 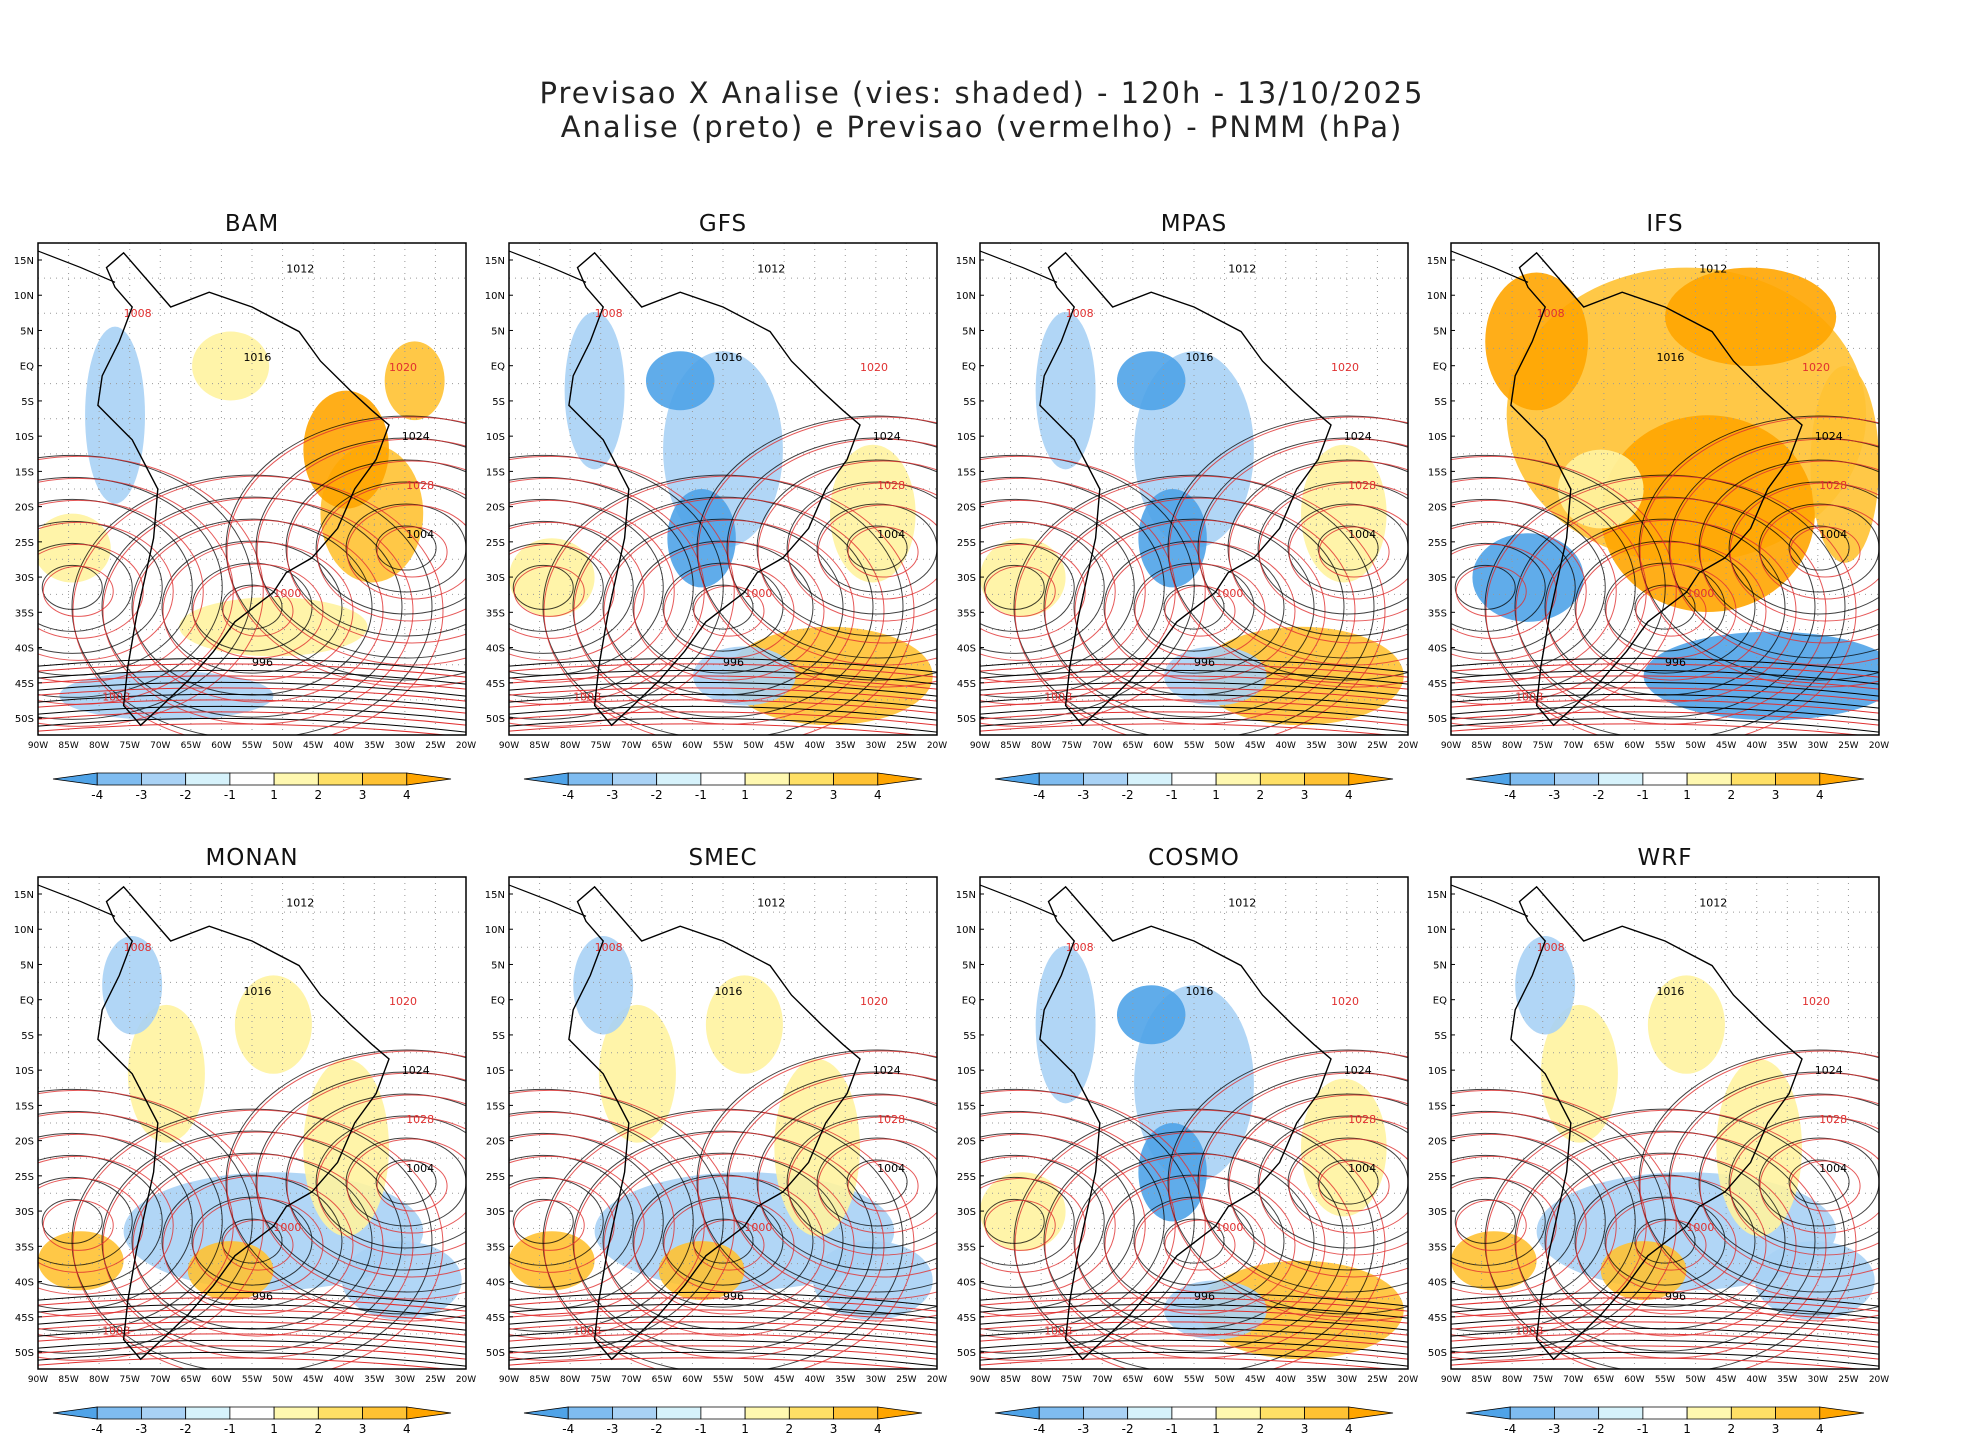 I want to click on lat-tick-label: 45S, so click(x=966, y=684).